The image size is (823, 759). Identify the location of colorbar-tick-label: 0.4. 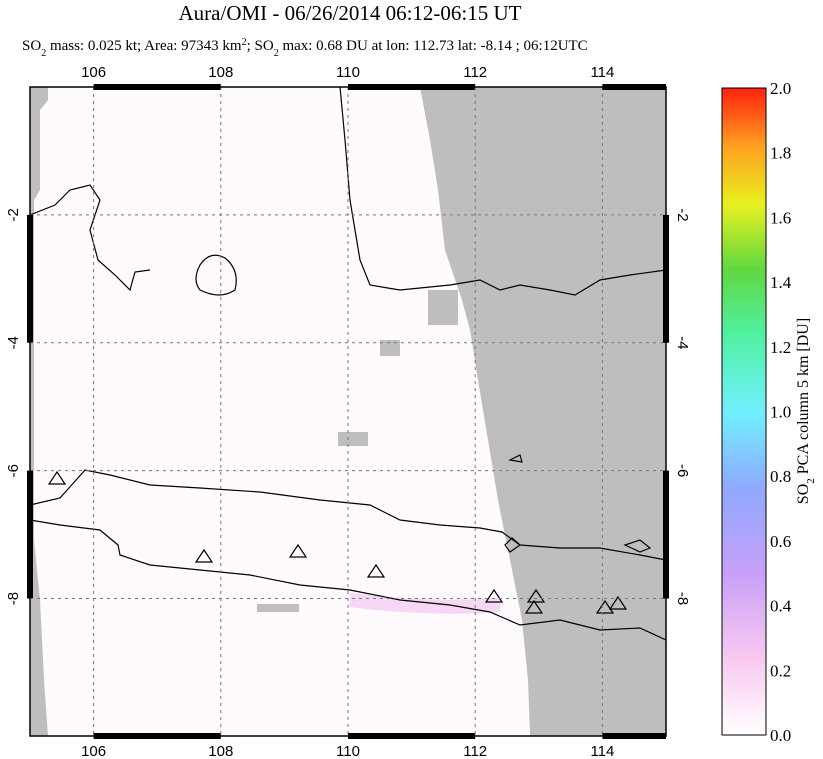
(781, 606).